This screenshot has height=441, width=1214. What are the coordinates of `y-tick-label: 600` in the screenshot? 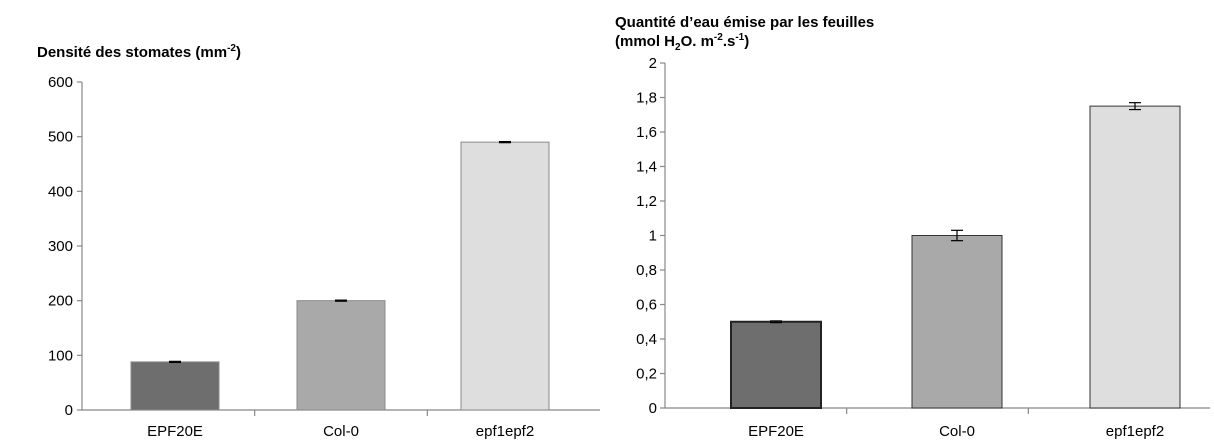 It's located at (60, 82).